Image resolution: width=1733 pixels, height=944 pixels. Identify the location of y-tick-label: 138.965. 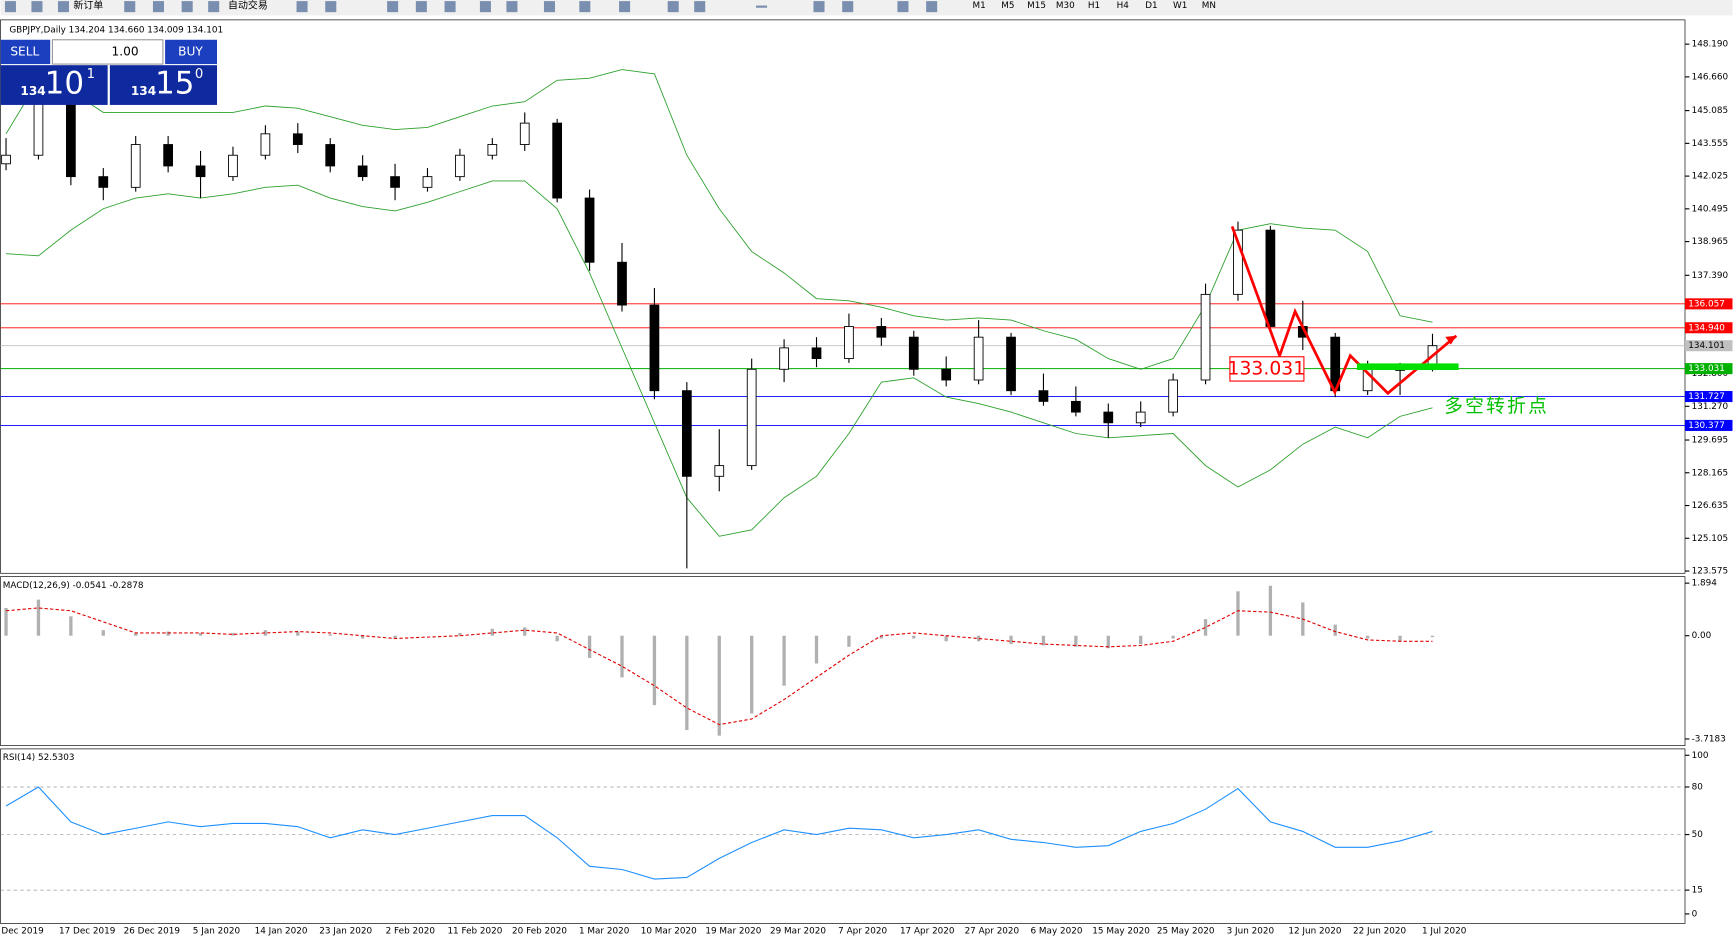
(1710, 242).